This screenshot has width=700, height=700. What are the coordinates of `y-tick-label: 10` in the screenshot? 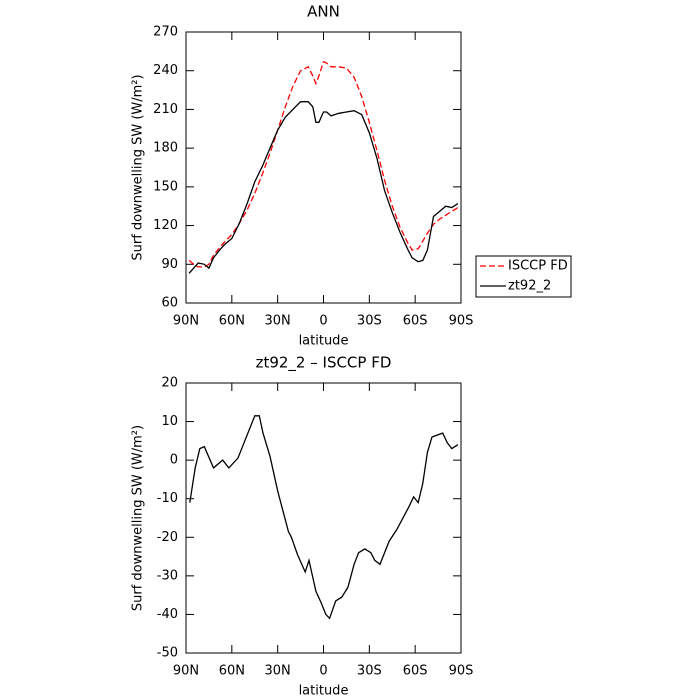 It's located at (169, 421).